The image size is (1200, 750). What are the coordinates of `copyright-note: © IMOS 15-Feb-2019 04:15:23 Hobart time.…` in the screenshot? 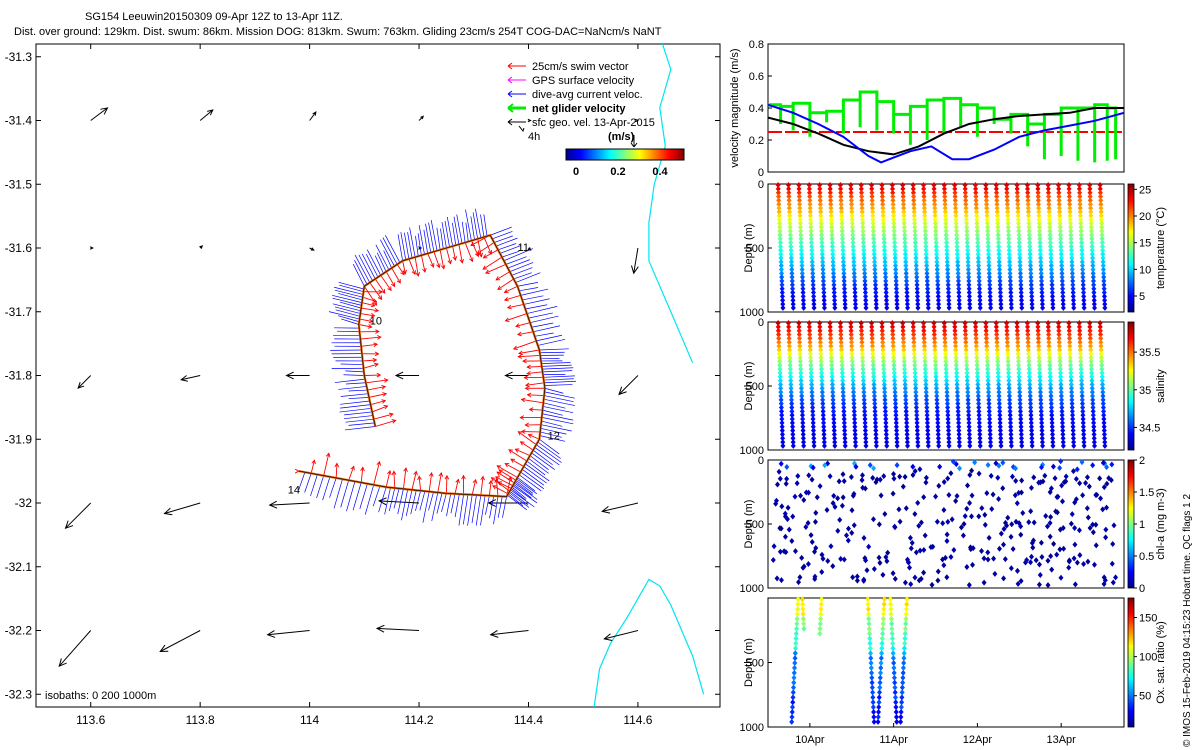 It's located at (1187, 620).